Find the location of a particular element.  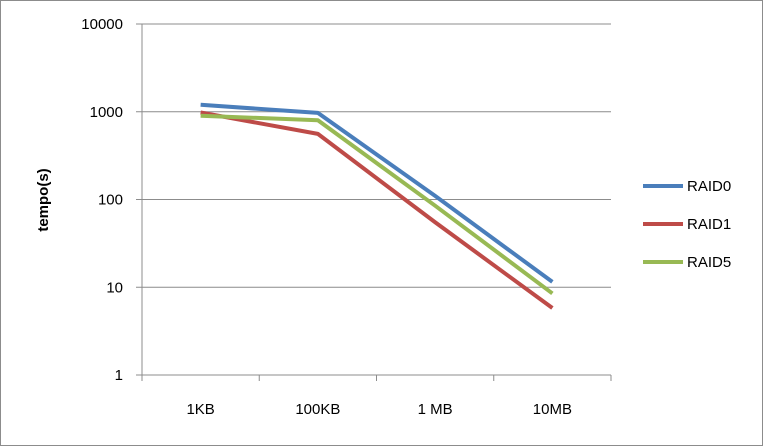

x-tick-label: 10MB is located at coordinates (552, 409).